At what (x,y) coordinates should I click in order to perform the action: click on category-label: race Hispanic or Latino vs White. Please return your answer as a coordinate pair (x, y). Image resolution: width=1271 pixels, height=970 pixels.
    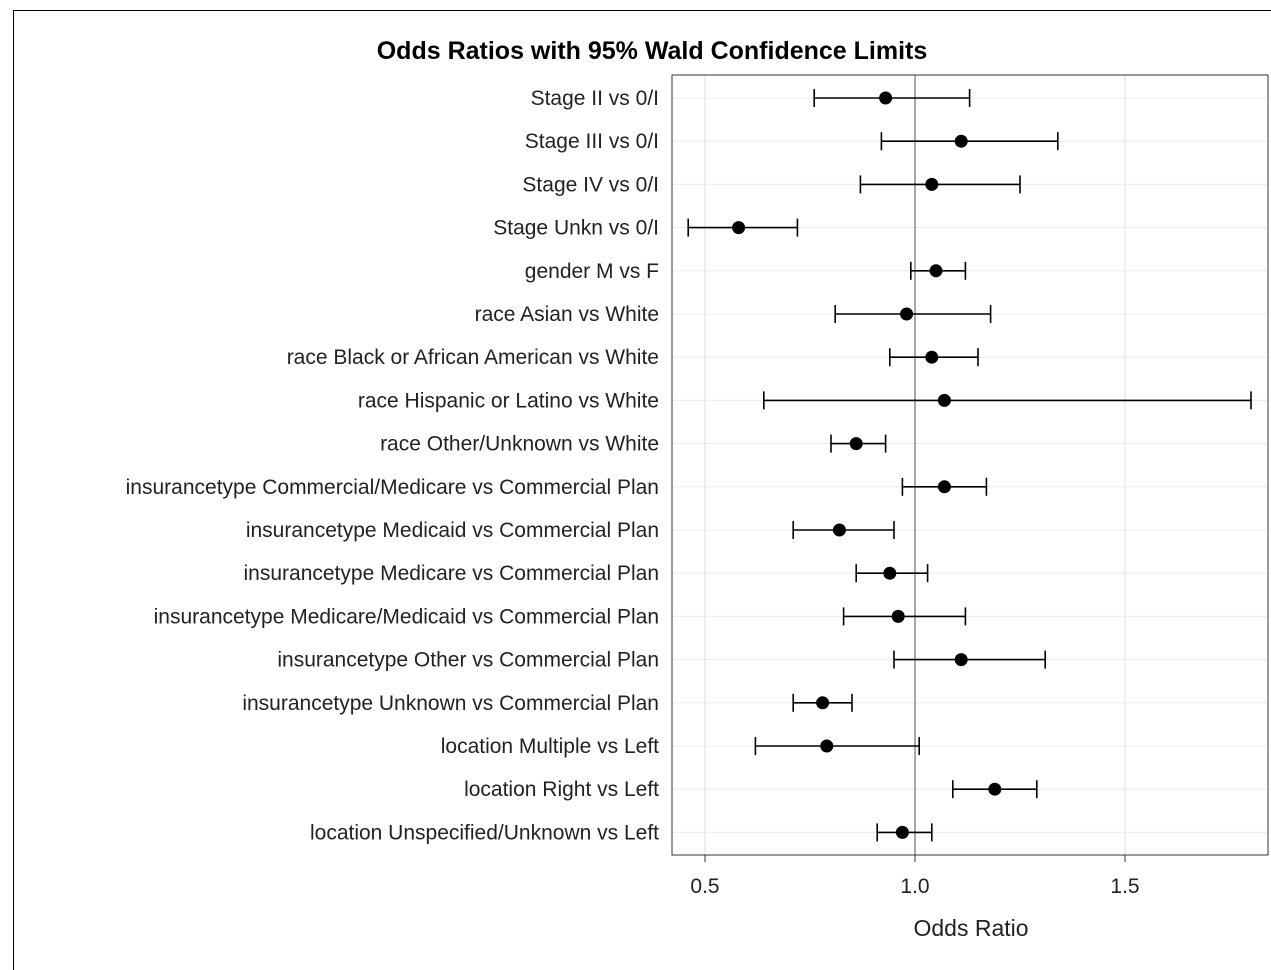
    Looking at the image, I should click on (508, 400).